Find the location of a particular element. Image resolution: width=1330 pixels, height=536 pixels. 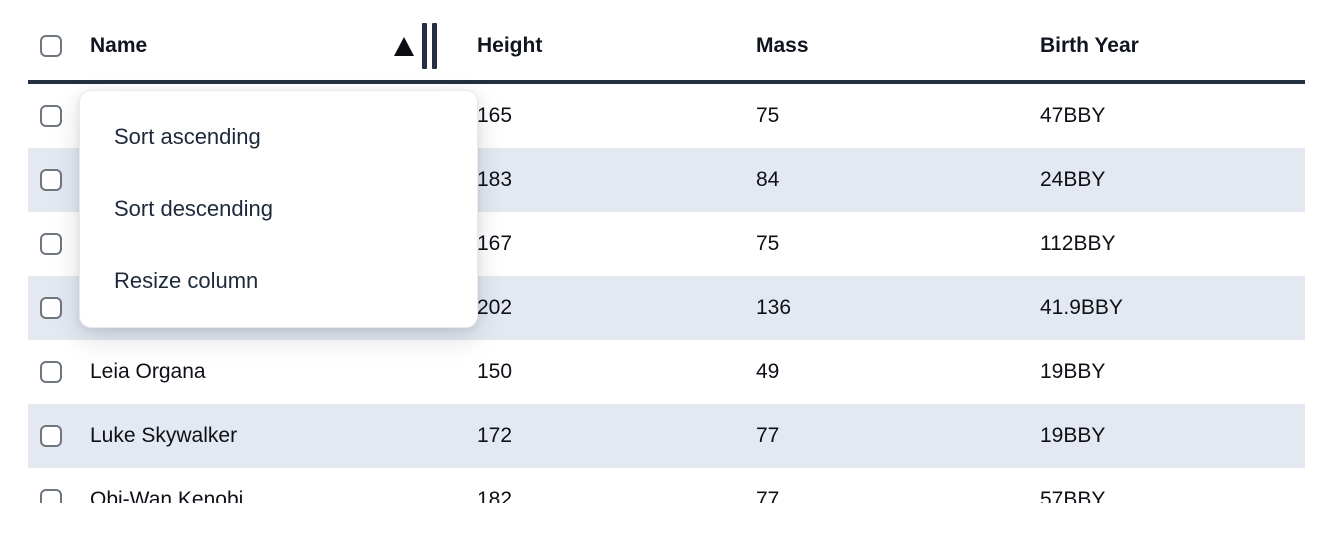

cell-height: 172 is located at coordinates (495, 435).